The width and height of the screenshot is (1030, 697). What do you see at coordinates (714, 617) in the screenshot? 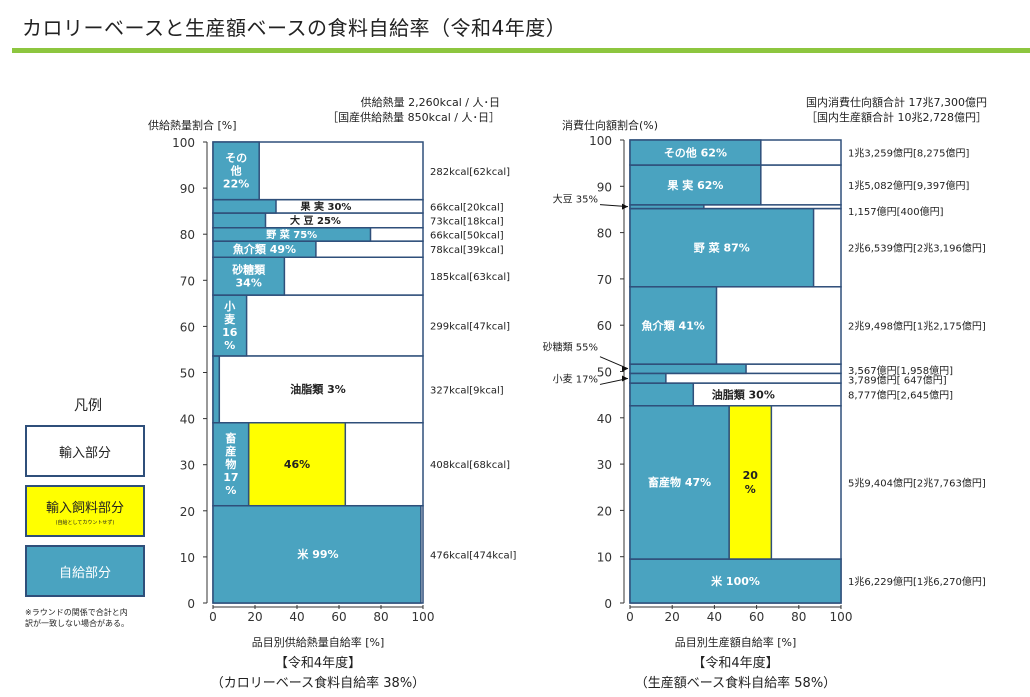
I see `chart2-x-tick-label: 40` at bounding box center [714, 617].